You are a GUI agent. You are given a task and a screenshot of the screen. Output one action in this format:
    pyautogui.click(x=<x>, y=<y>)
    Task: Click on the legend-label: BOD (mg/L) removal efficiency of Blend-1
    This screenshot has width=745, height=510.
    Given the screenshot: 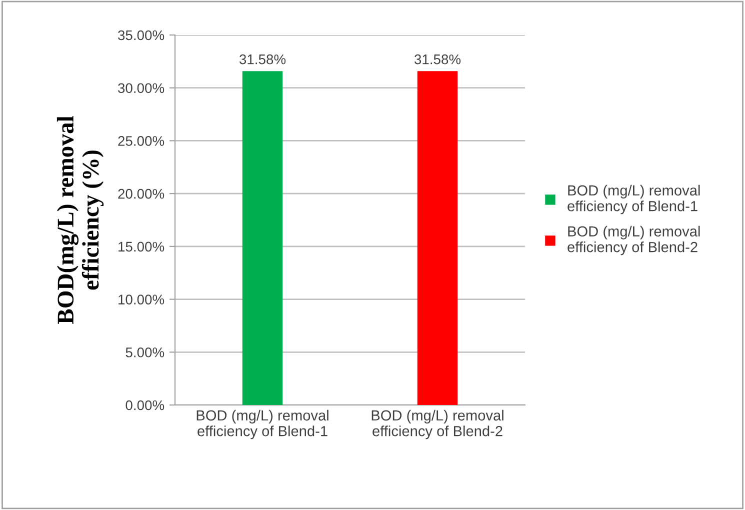 What is the action you would take?
    pyautogui.click(x=634, y=199)
    